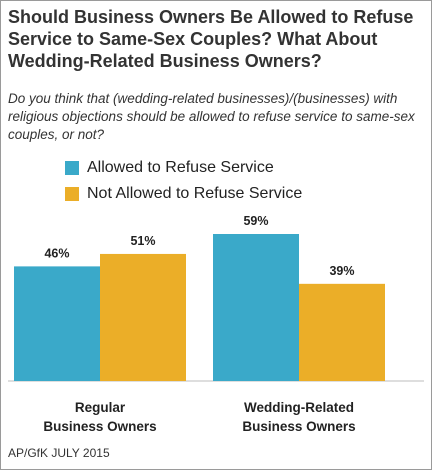 This screenshot has height=470, width=432. Describe the element at coordinates (72, 168) in the screenshot. I see `legend-swatch-allowed` at that location.